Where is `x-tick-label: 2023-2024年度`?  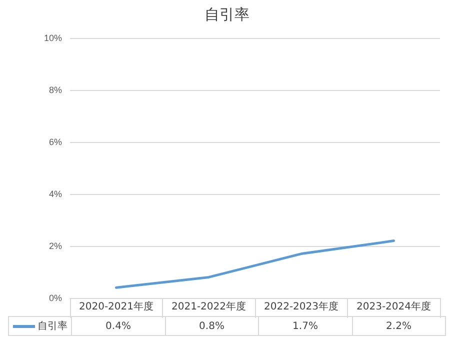
x-tick-label: 2023-2024年度 is located at coordinates (394, 306).